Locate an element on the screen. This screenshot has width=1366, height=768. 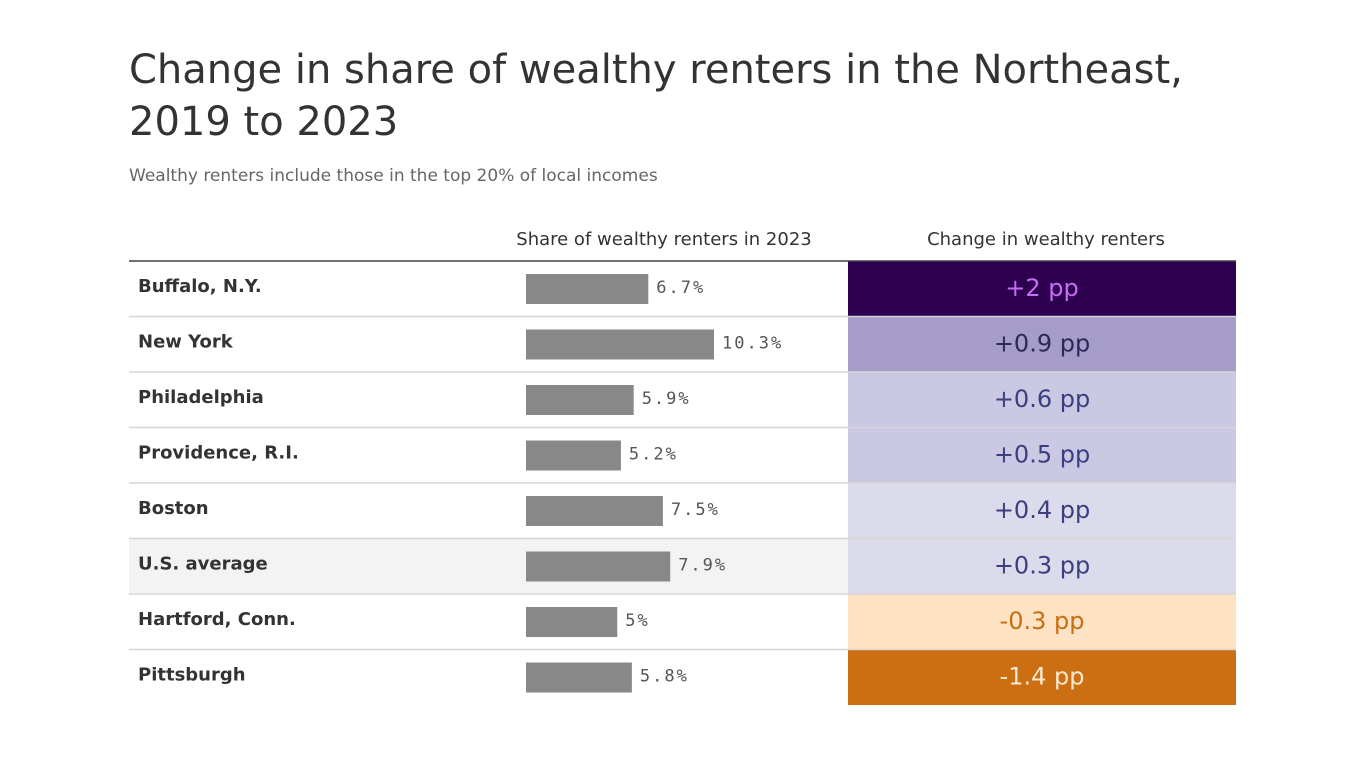
value-label: 5.2% is located at coordinates (653, 455).